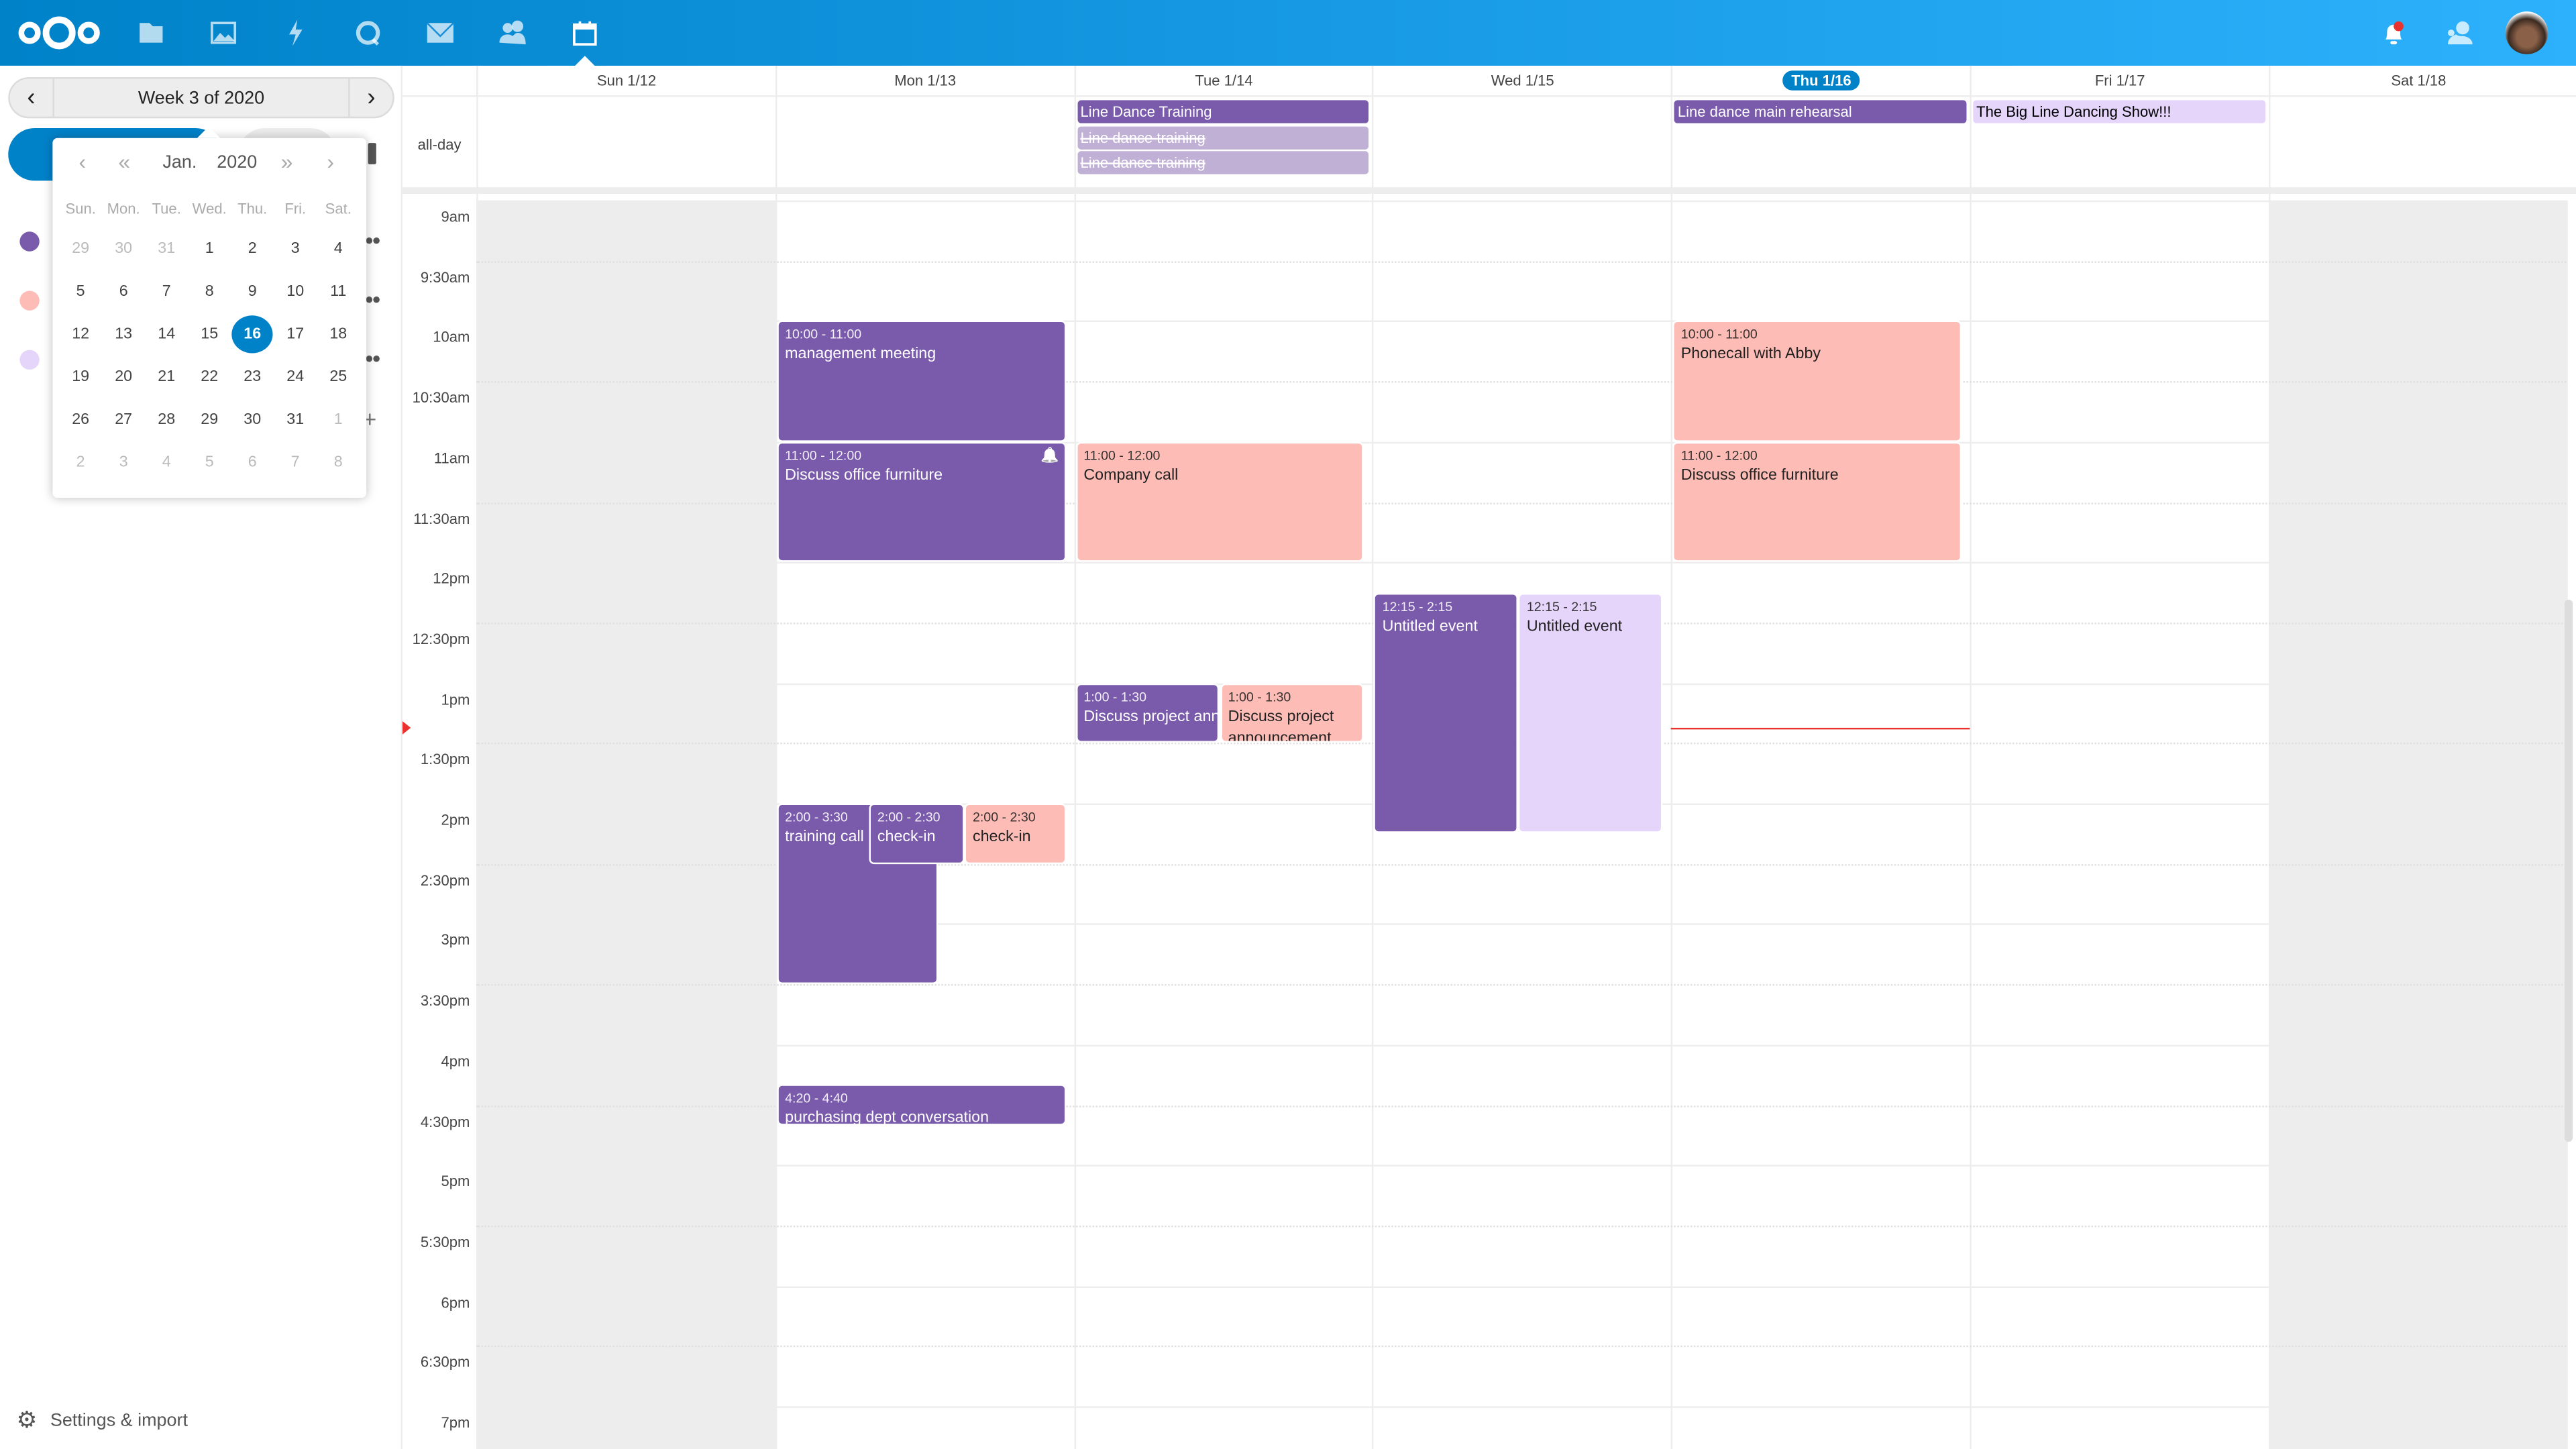  What do you see at coordinates (166, 419) in the screenshot?
I see `date-cell: 28` at bounding box center [166, 419].